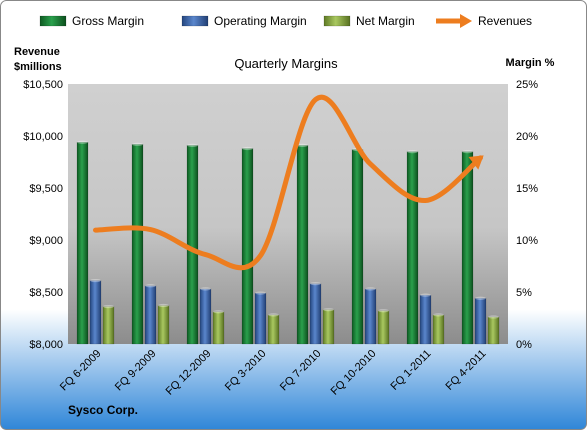 The height and width of the screenshot is (430, 587). Describe the element at coordinates (46, 293) in the screenshot. I see `left-tick-label: $8,500` at that location.